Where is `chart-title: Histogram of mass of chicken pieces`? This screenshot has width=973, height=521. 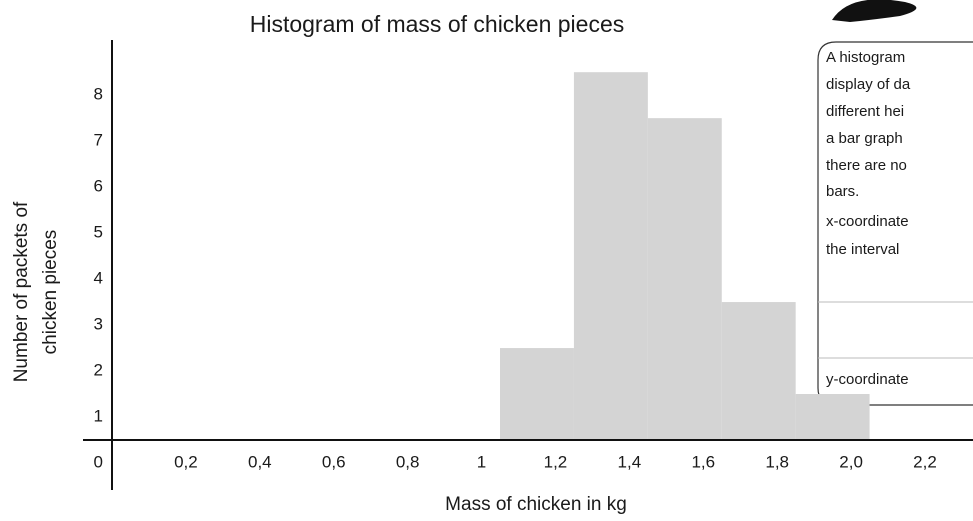
chart-title: Histogram of mass of chicken pieces is located at coordinates (437, 24).